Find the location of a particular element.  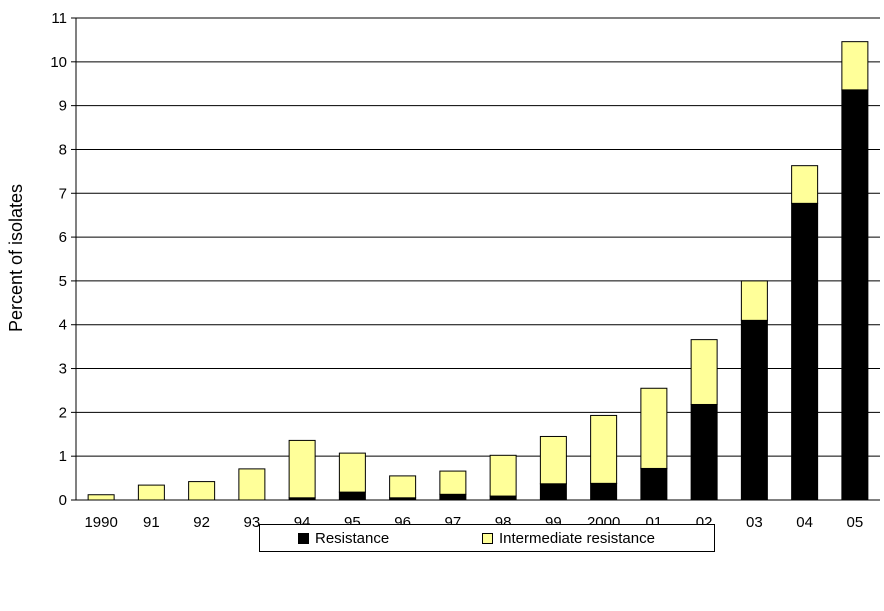

y-tick-label: 0 is located at coordinates (63, 500).